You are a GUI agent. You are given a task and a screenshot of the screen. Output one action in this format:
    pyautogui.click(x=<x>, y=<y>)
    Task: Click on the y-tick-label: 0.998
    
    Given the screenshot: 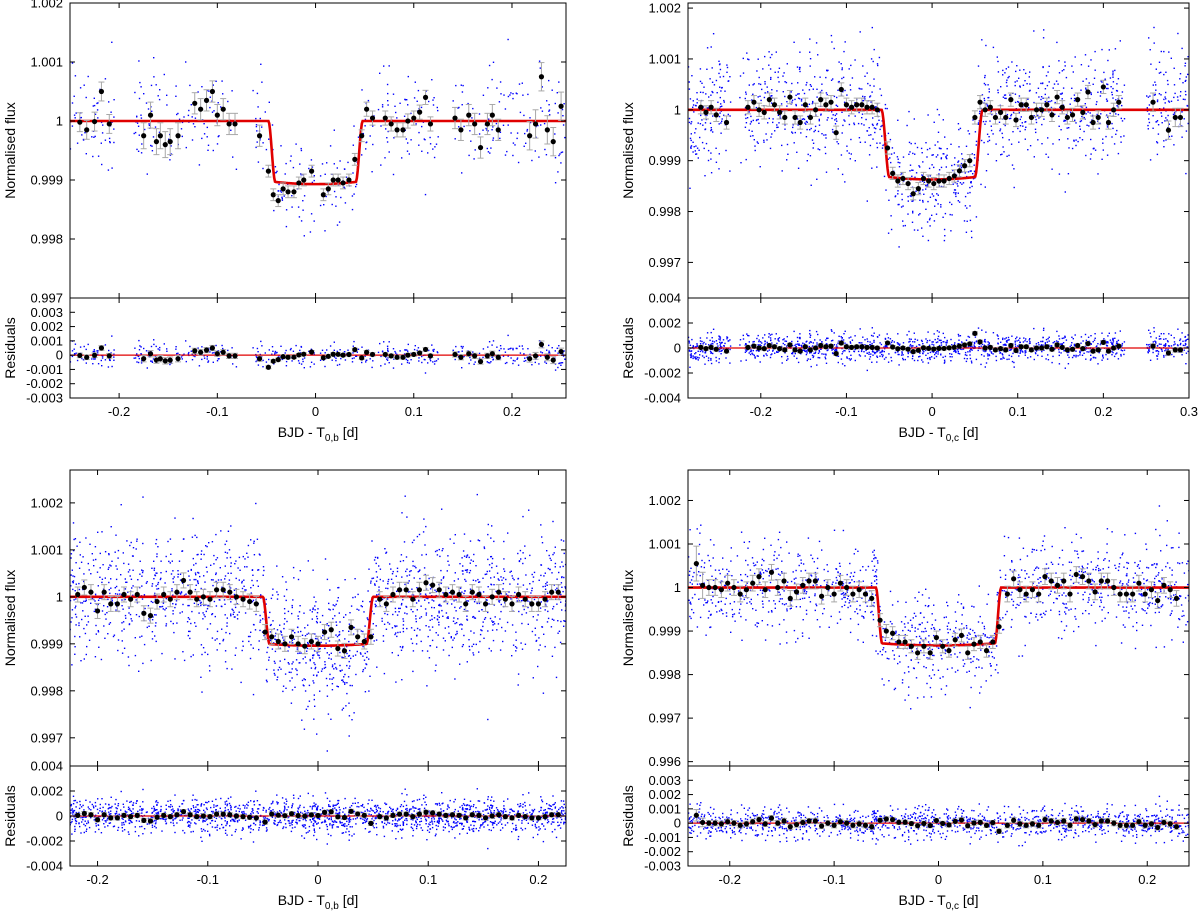 What is the action you would take?
    pyautogui.click(x=664, y=211)
    